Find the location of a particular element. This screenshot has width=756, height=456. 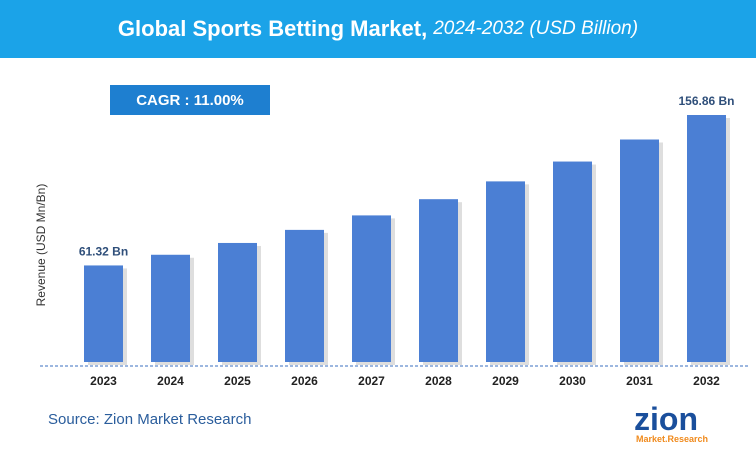

source-note: Source: Zion Market Research is located at coordinates (150, 419).